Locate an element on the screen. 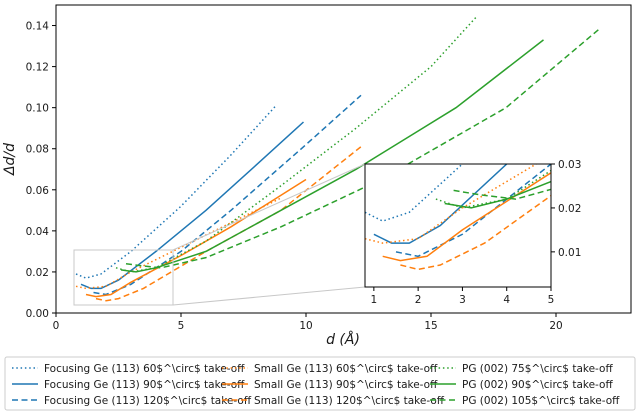  zoom-connector-bottom is located at coordinates (269, 296).